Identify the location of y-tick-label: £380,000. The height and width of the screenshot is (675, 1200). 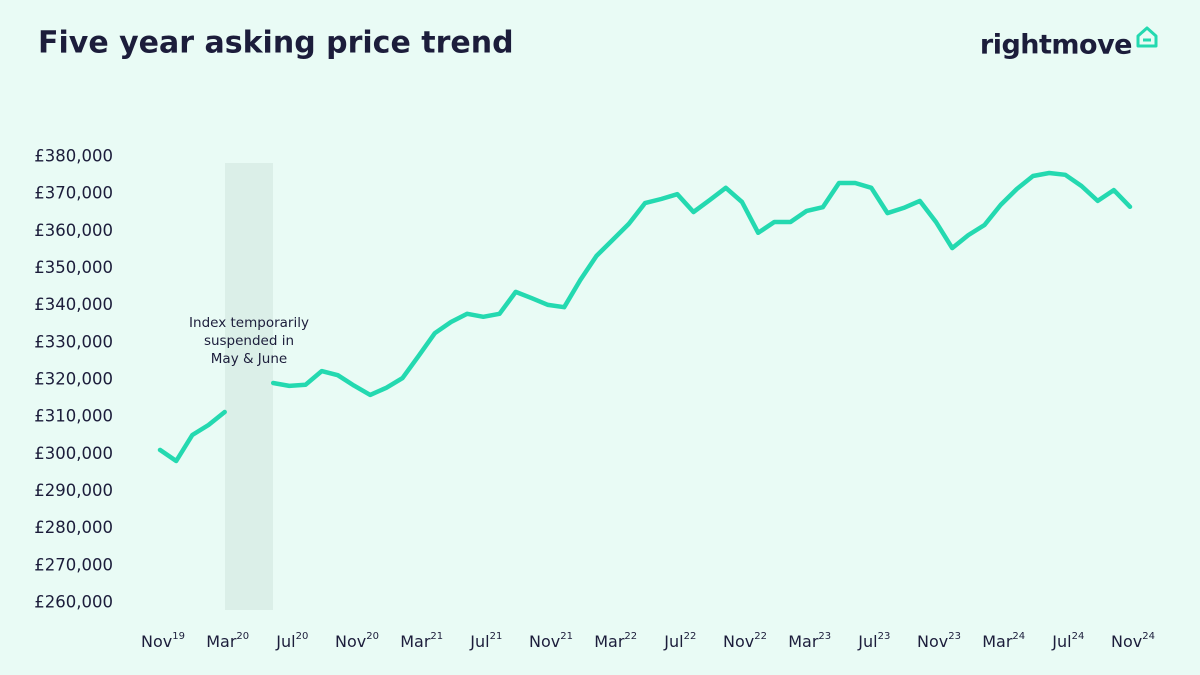
(73, 156).